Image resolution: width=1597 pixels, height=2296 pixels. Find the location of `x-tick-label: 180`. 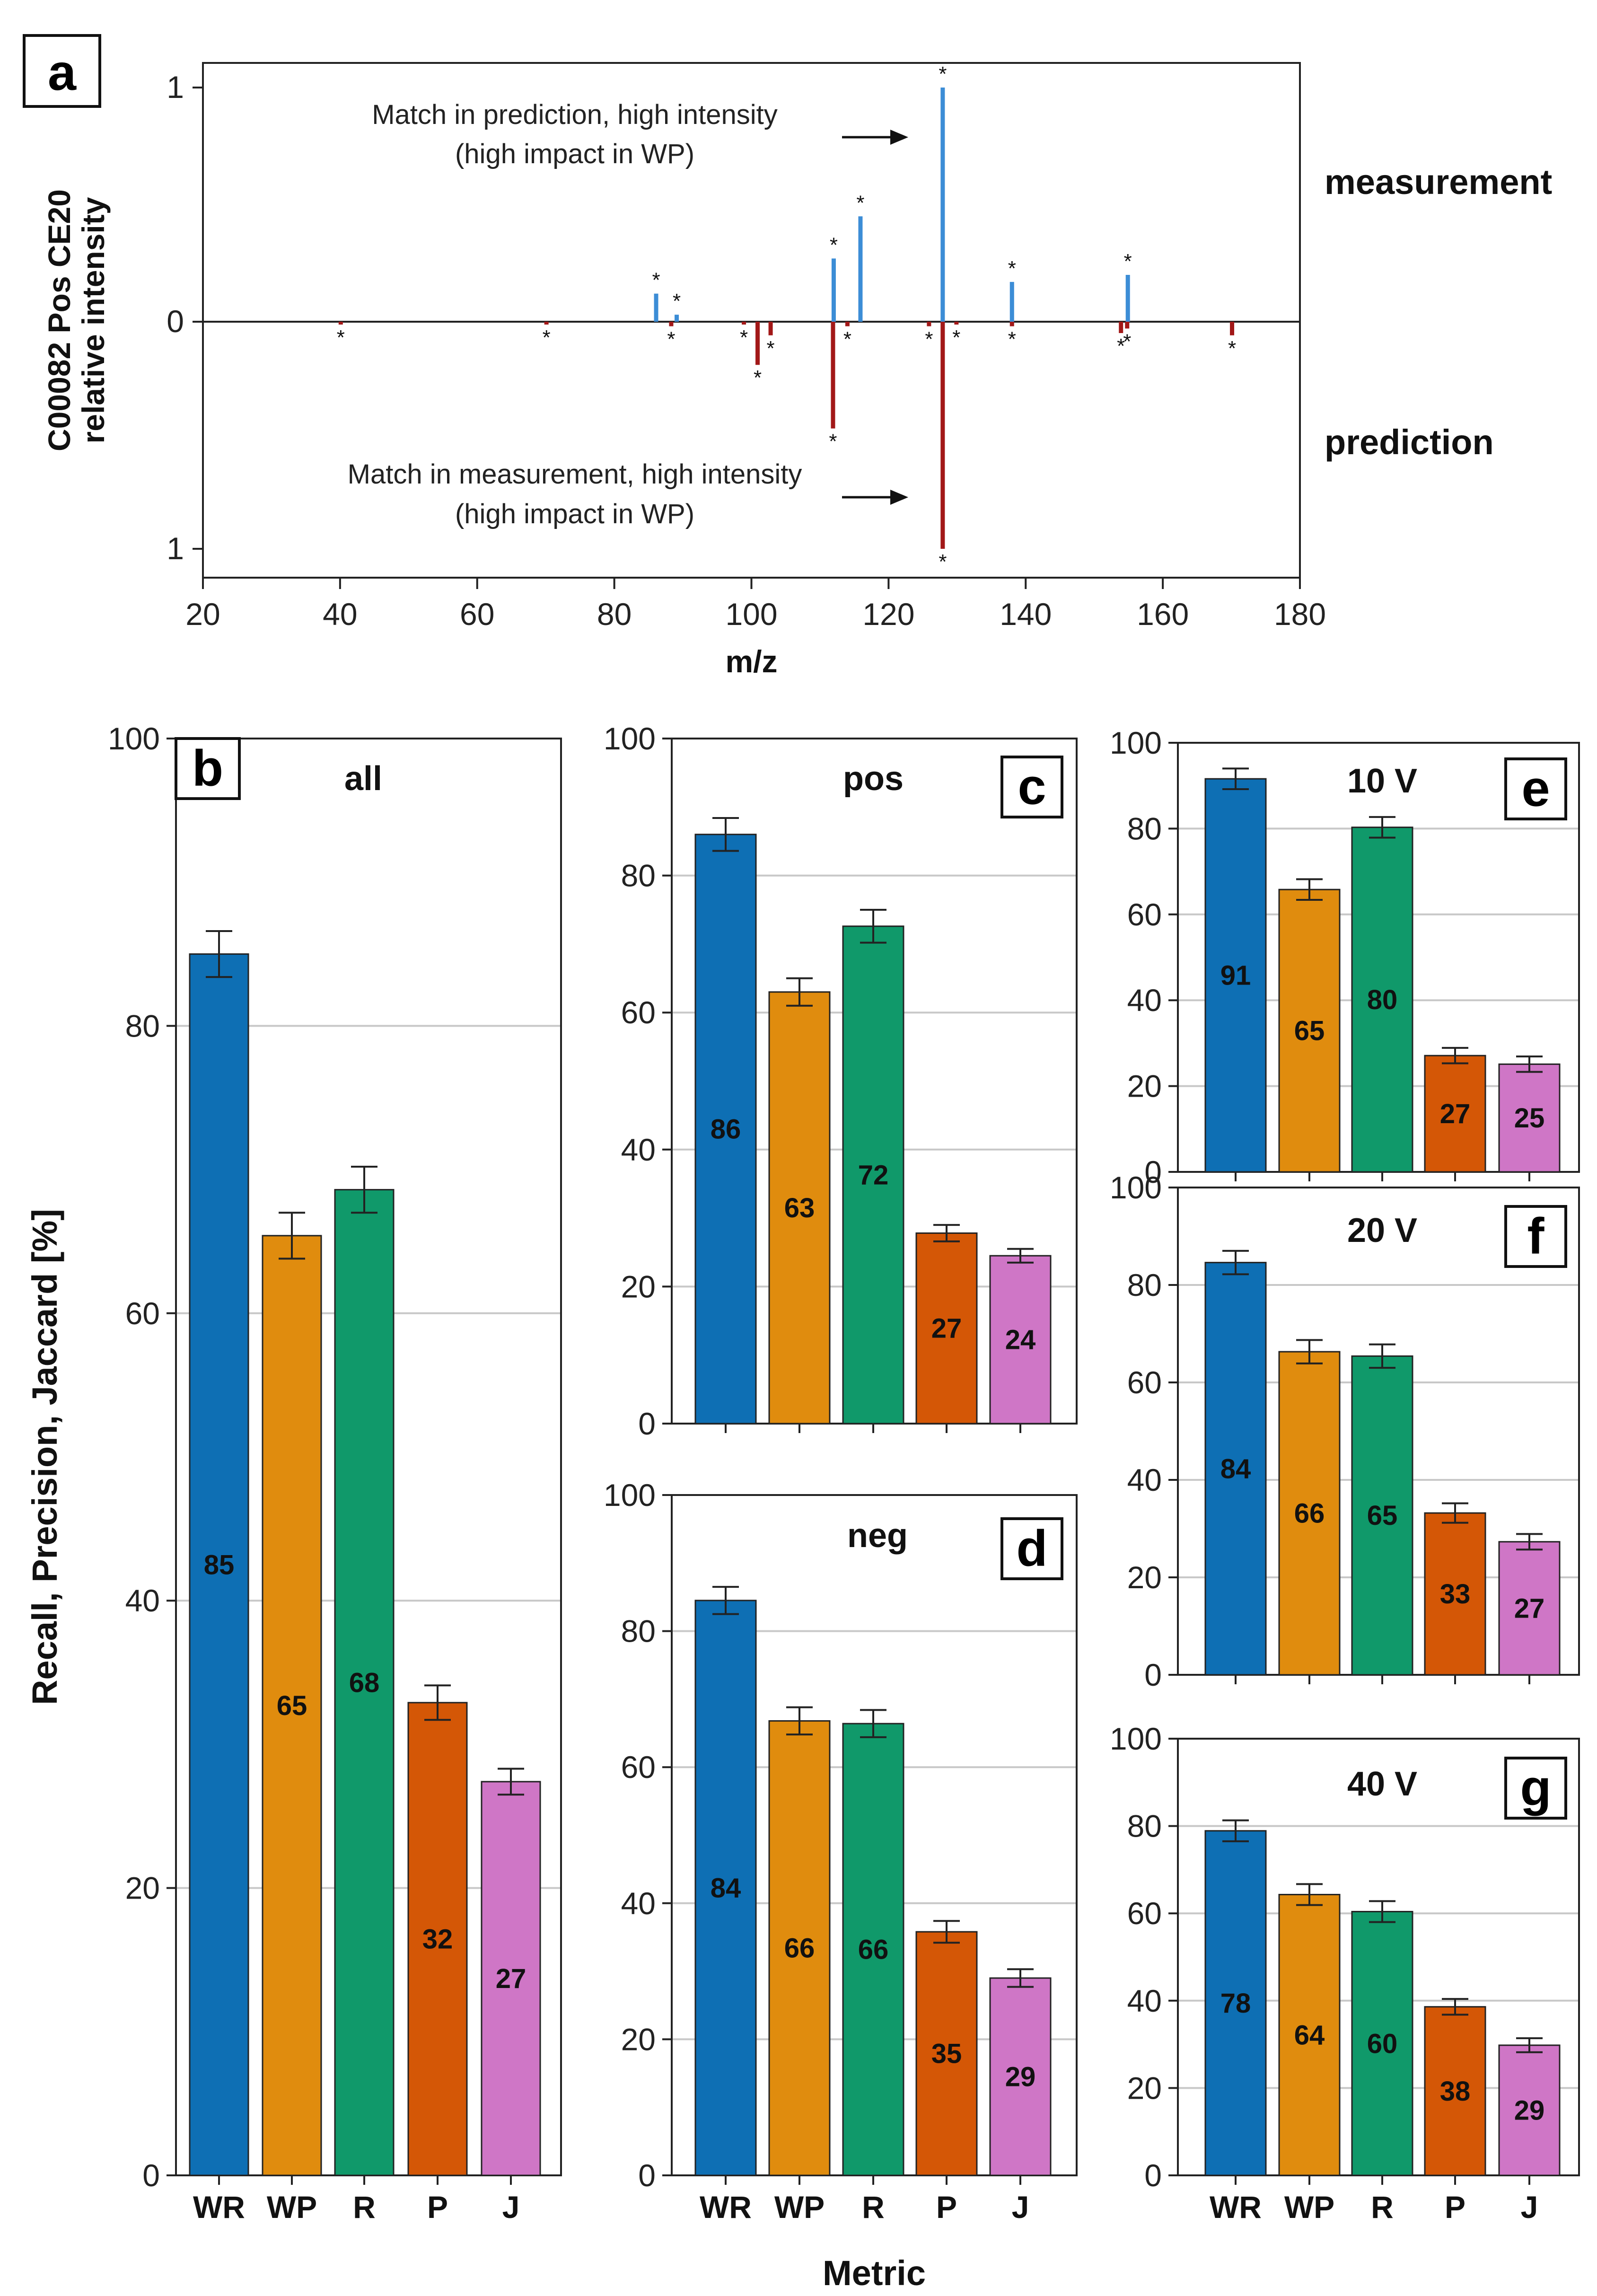

x-tick-label: 180 is located at coordinates (1300, 614).